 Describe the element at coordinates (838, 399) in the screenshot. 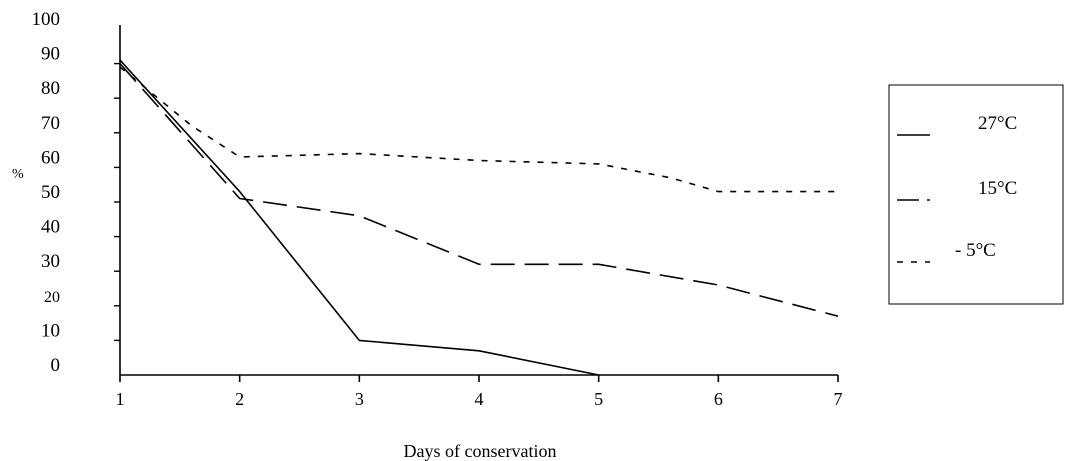

I see `x-tick-label: 7` at that location.